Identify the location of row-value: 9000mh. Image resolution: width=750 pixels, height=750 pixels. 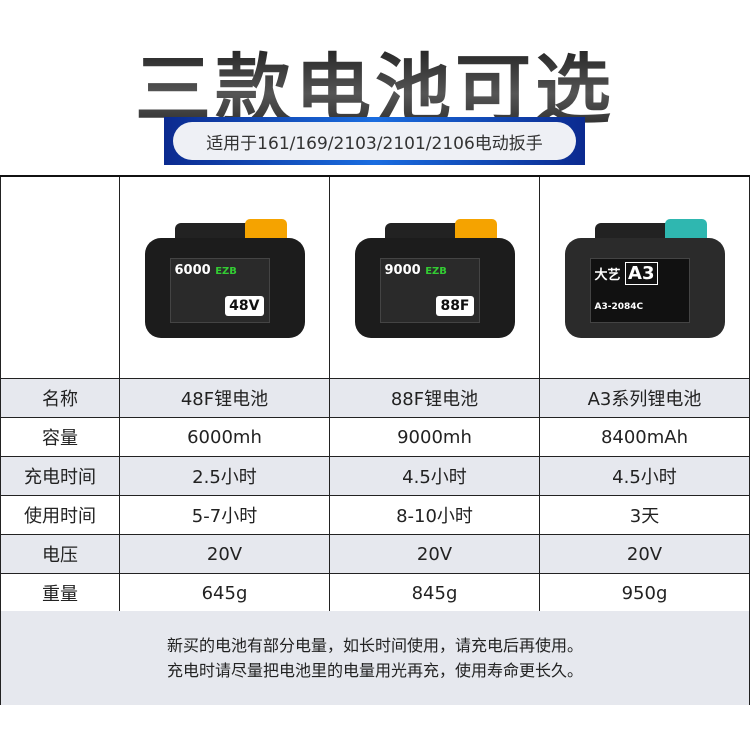
(435, 437).